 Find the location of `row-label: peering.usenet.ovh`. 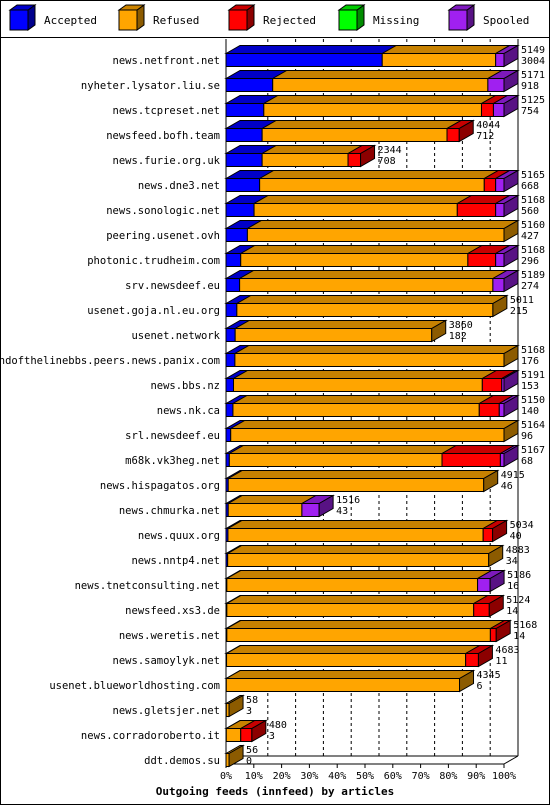

row-label: peering.usenet.ovh is located at coordinates (163, 236).